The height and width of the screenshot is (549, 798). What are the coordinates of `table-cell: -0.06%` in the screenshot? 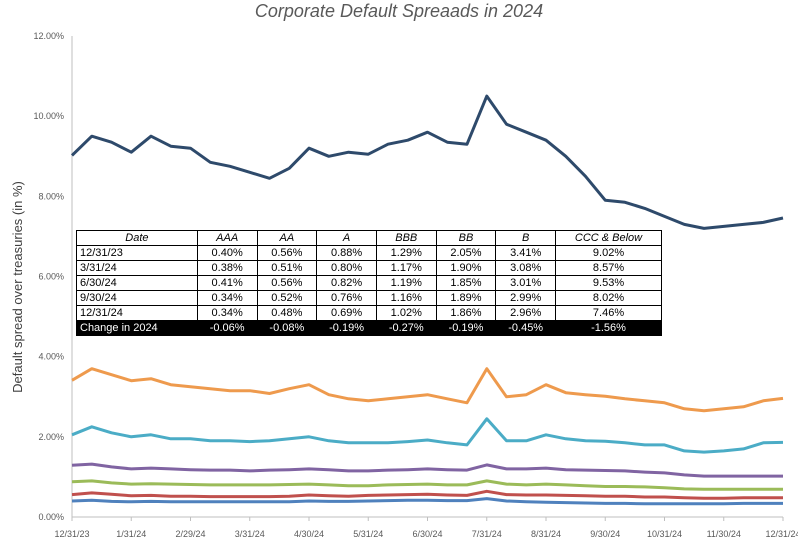 It's located at (227, 328).